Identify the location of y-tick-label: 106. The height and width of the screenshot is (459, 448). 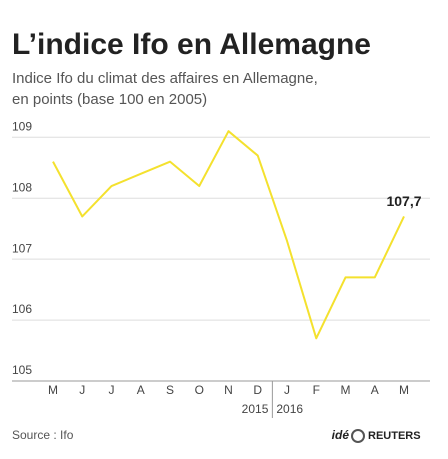
(22, 309).